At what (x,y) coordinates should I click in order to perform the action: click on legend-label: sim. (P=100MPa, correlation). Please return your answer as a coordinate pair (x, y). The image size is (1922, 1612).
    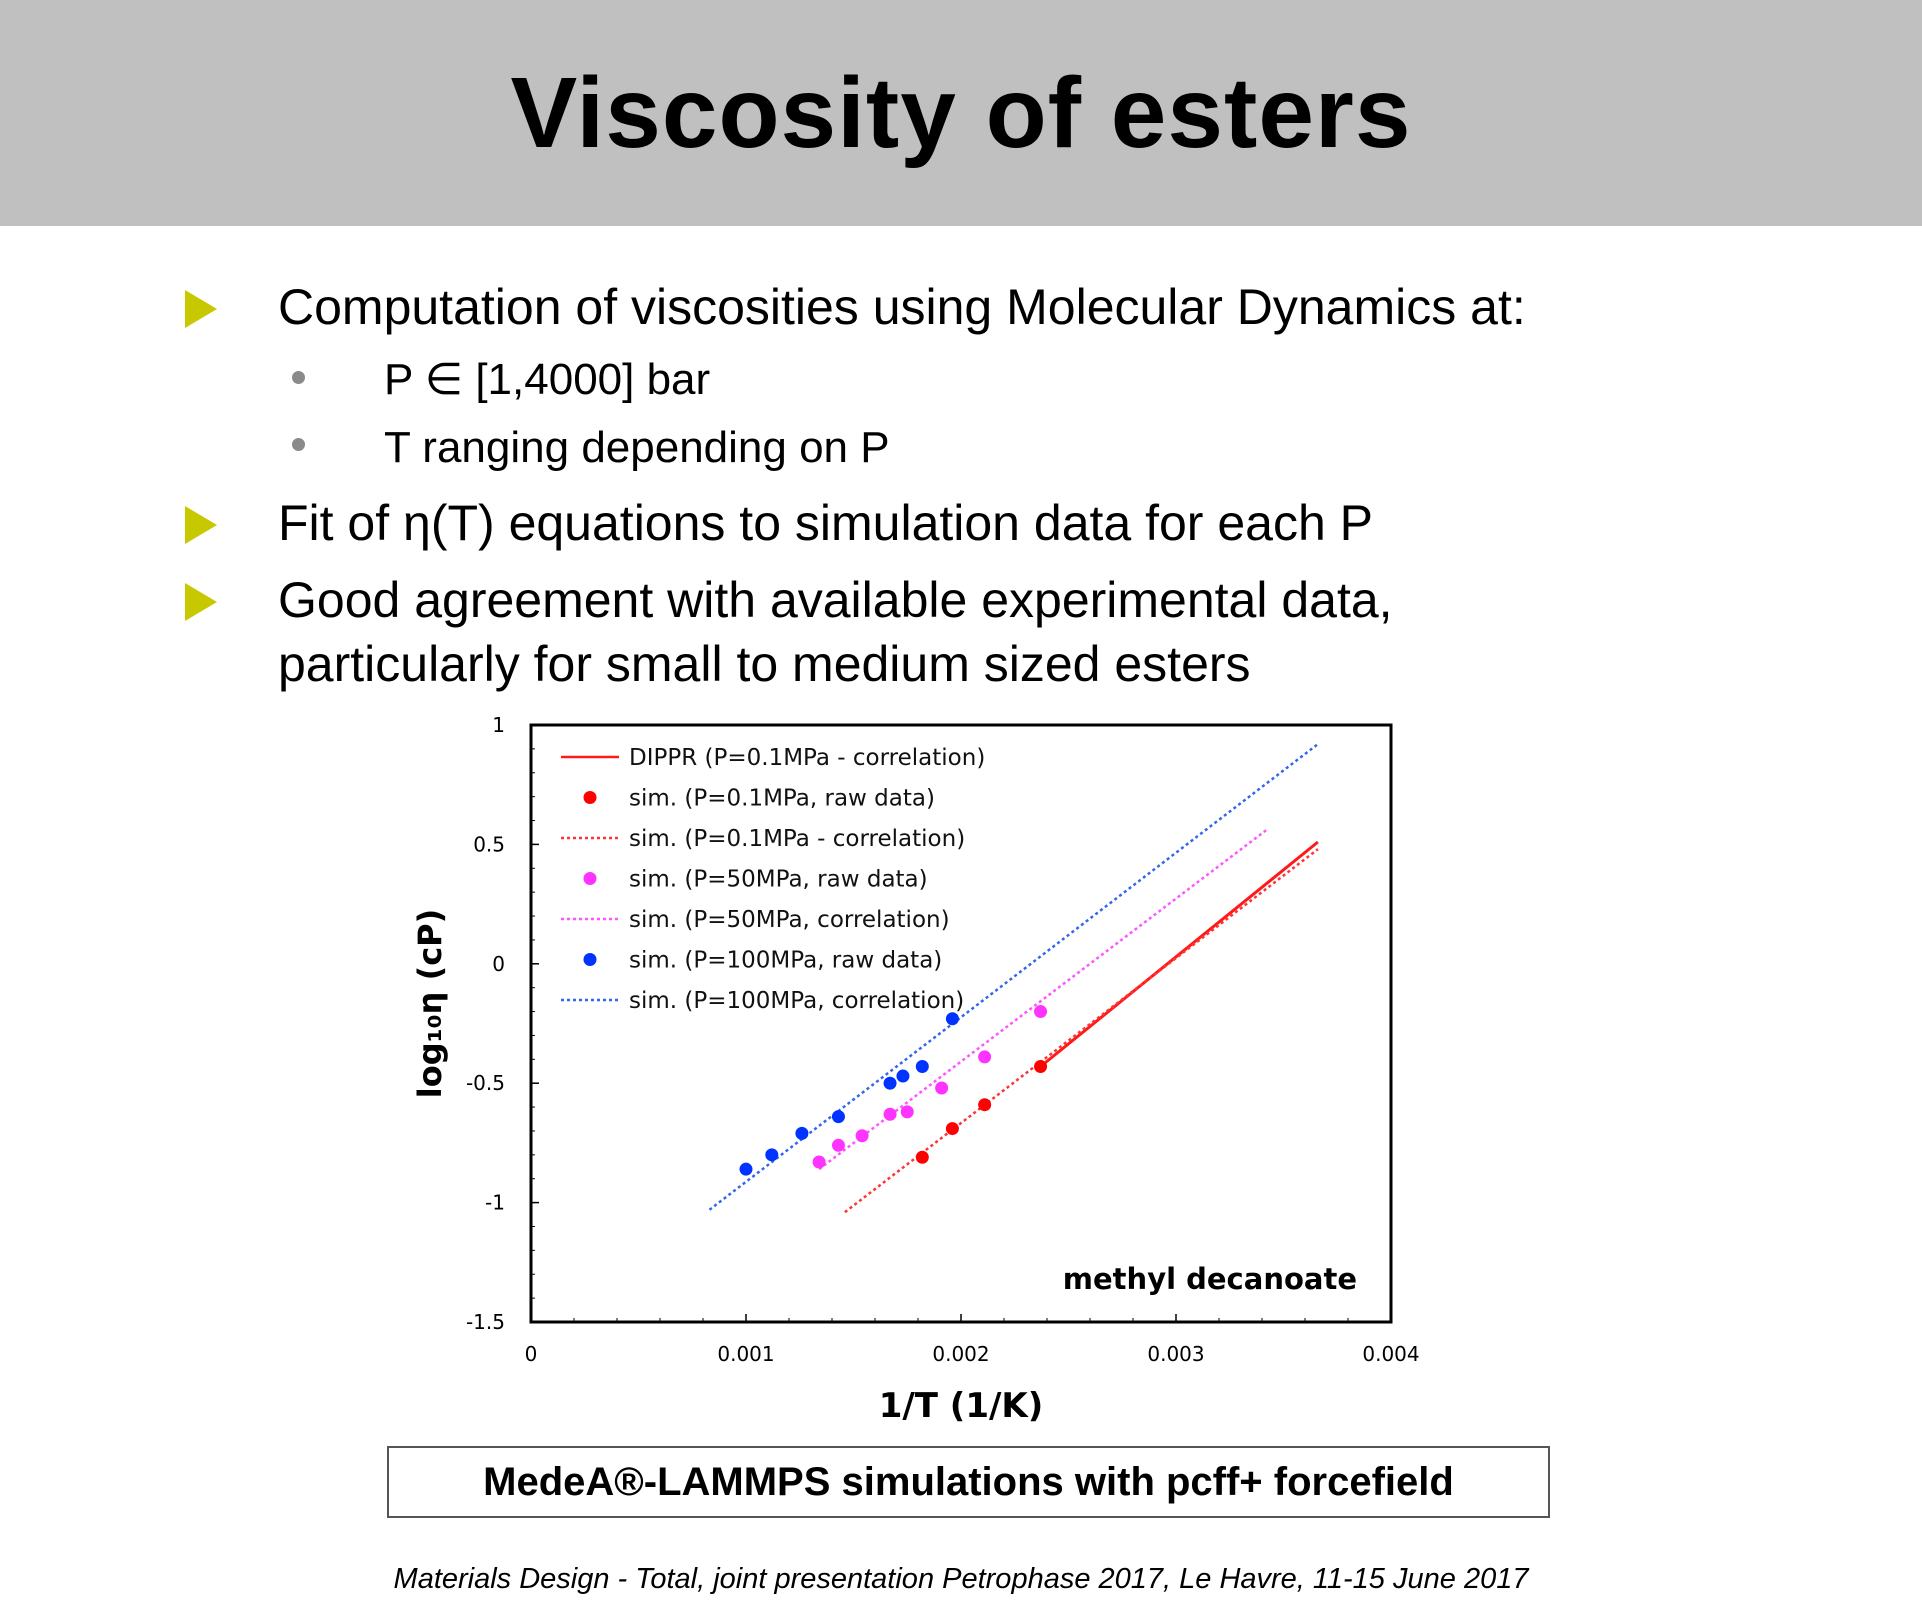
    Looking at the image, I should click on (796, 1001).